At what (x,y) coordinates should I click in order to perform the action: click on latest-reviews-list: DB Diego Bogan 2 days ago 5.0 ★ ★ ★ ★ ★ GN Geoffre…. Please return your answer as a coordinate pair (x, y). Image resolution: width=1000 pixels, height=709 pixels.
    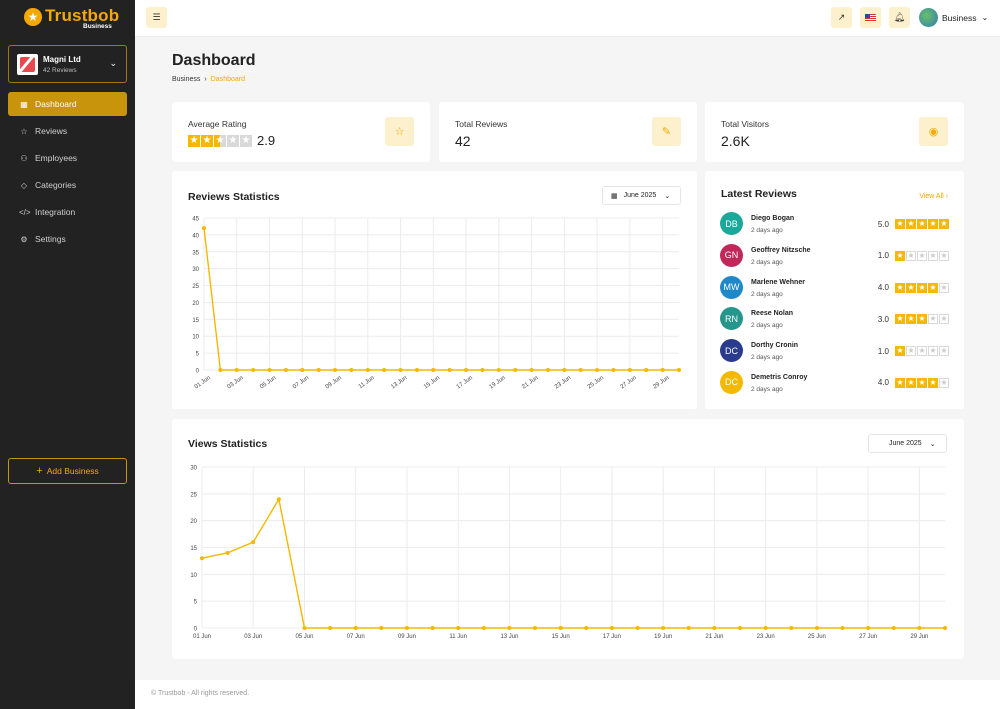
    Looking at the image, I should click on (834, 307).